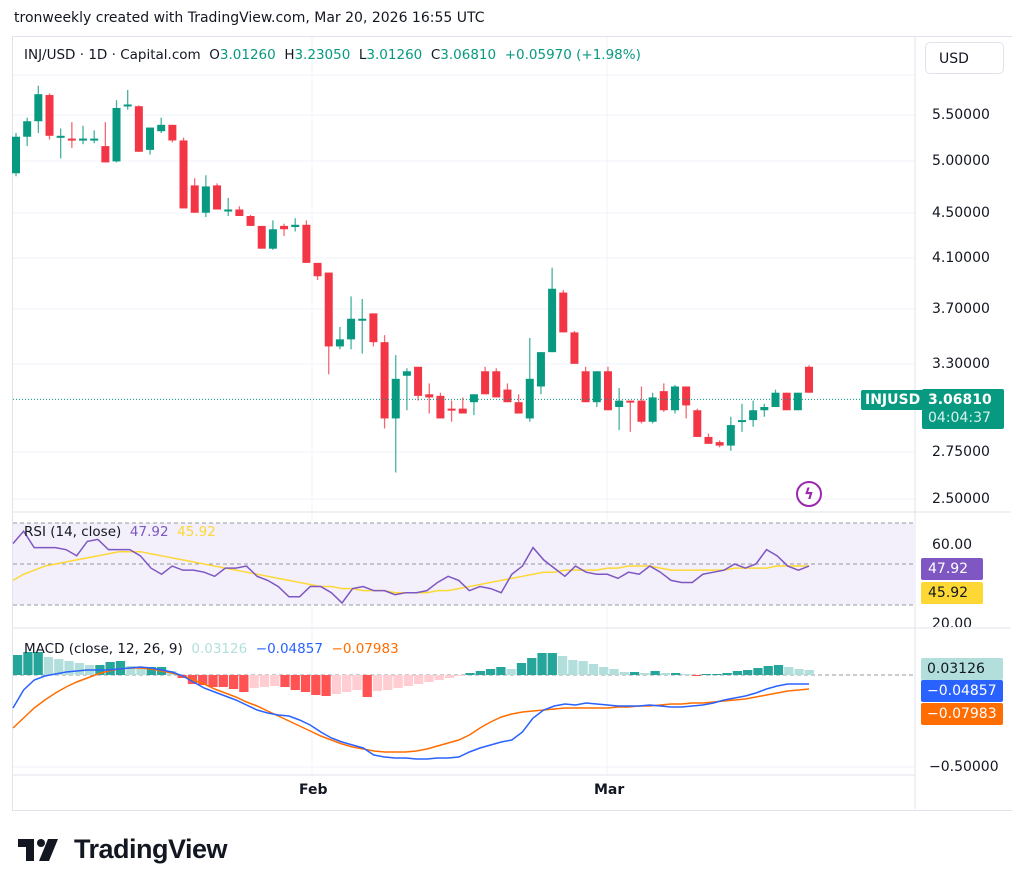 Image resolution: width=1024 pixels, height=889 pixels. I want to click on price-axis-label: 3.30000, so click(961, 364).